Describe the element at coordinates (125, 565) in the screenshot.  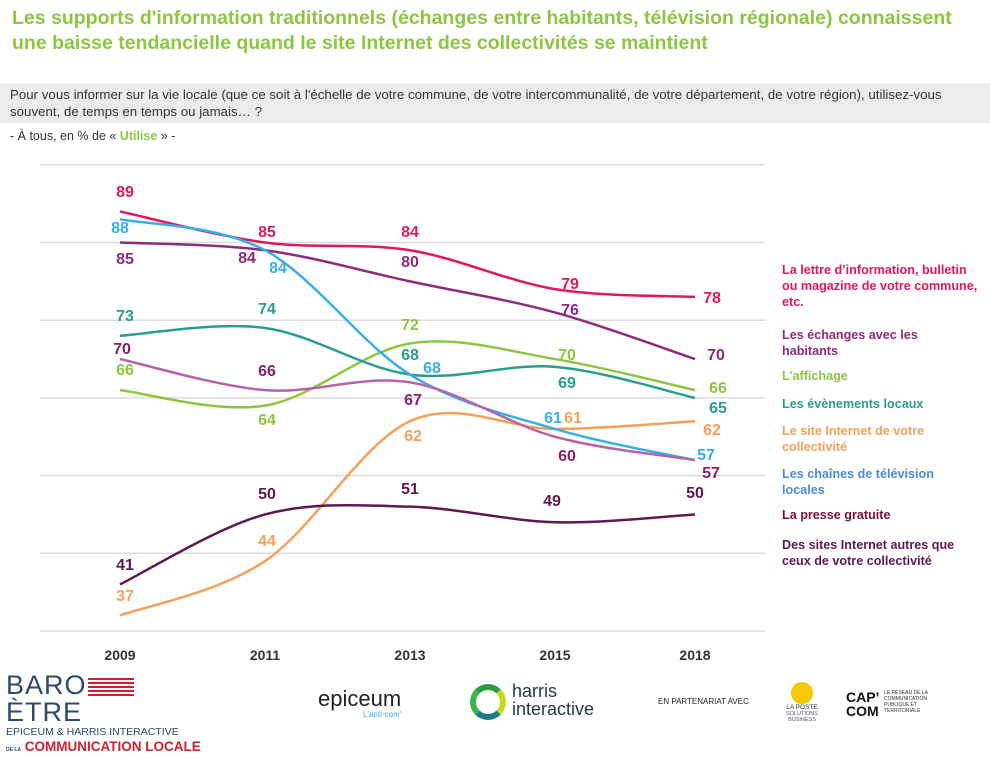
I see `data-label: 41` at that location.